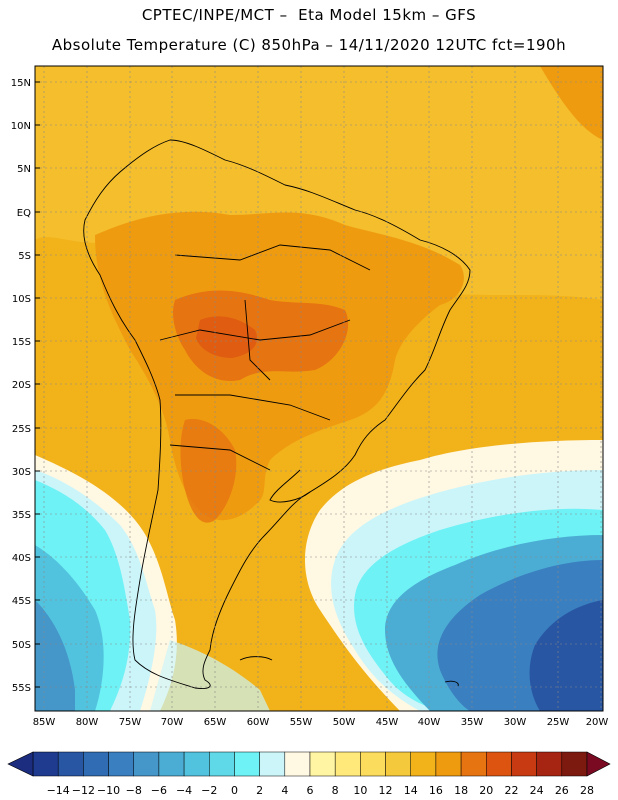 This screenshot has height=800, width=618. I want to click on legend-label: 18, so click(461, 790).